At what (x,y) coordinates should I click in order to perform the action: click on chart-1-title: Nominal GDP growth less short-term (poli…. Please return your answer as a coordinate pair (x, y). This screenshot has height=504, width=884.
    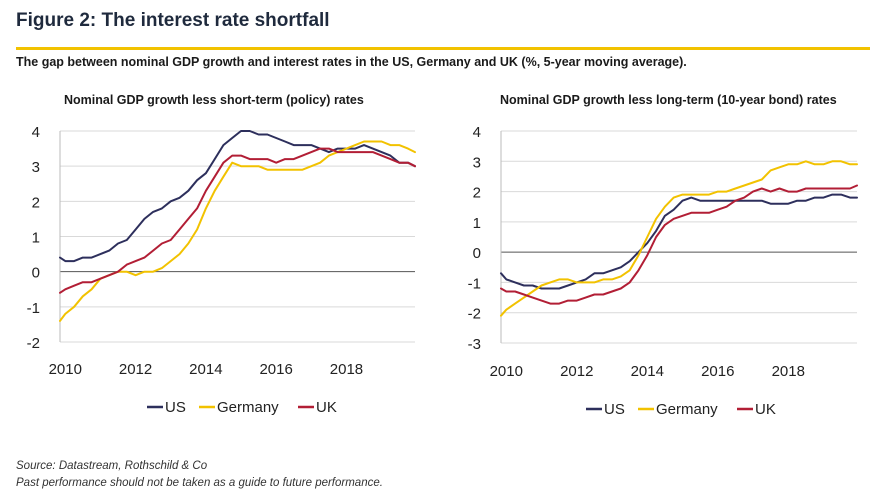
    Looking at the image, I should click on (214, 100).